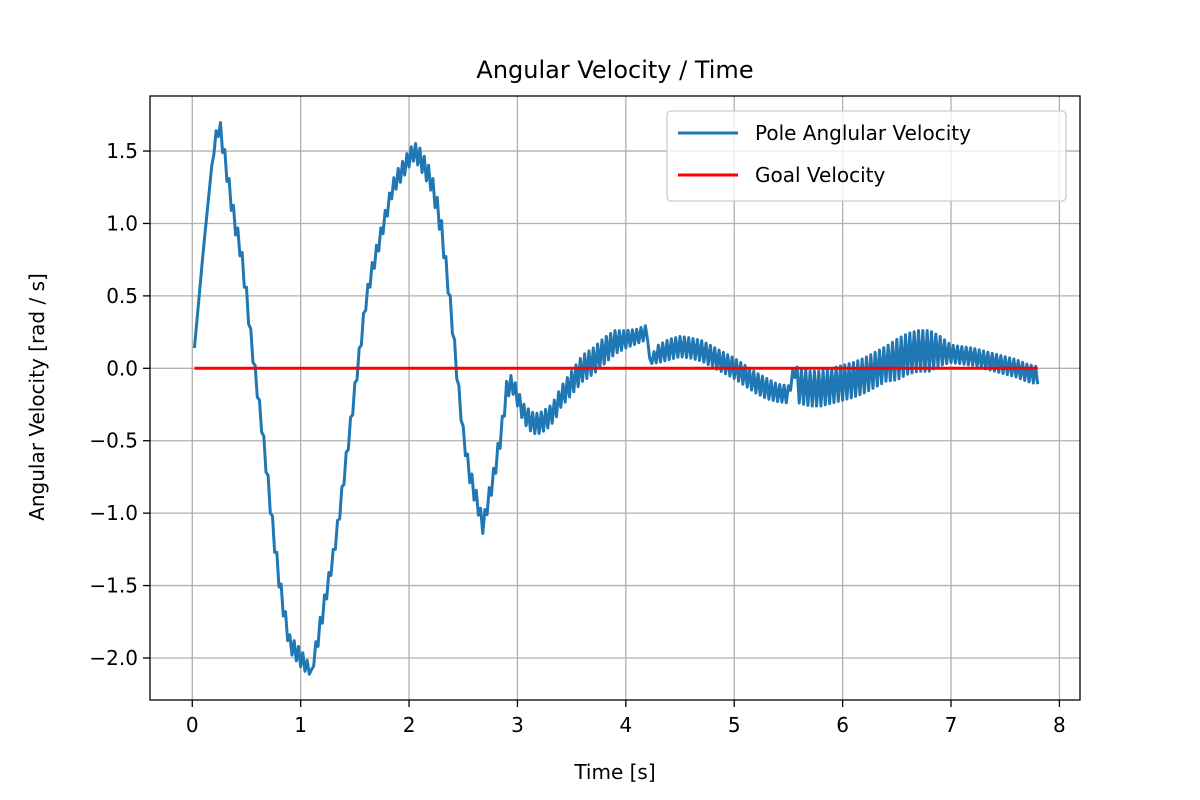  What do you see at coordinates (734, 725) in the screenshot?
I see `x-tick-label: 5` at bounding box center [734, 725].